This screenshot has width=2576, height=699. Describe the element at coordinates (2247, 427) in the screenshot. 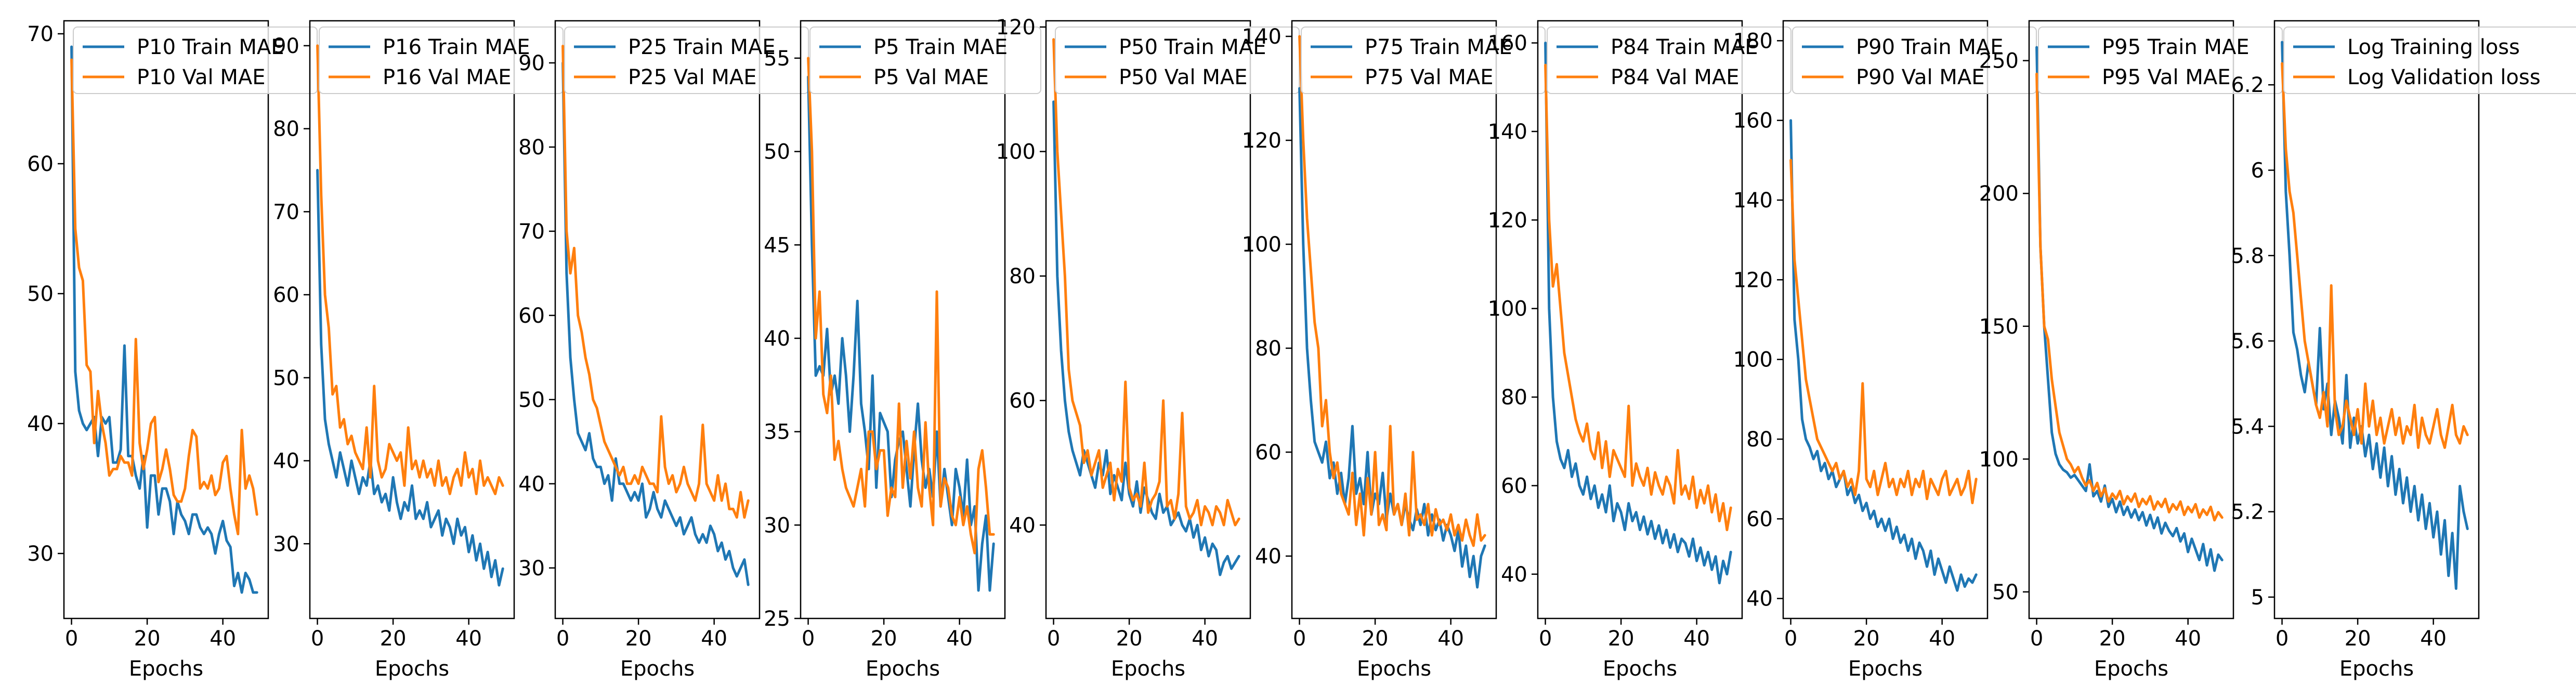

I see `y-tick-label: 5.4` at that location.